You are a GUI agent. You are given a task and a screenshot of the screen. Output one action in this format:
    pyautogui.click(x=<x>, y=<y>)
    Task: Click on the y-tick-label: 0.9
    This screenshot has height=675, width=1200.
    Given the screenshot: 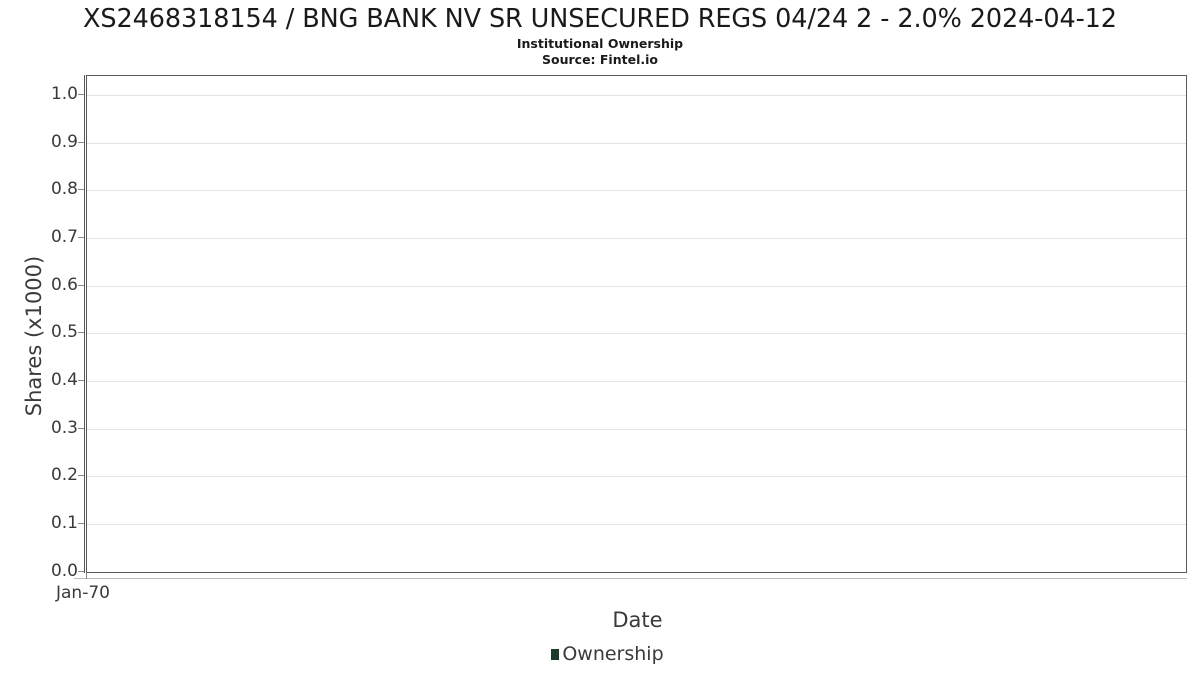 What is the action you would take?
    pyautogui.click(x=64, y=142)
    